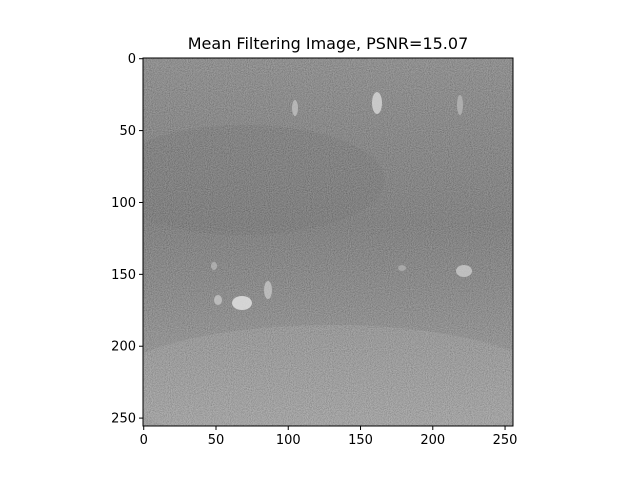 The image size is (640, 480). What do you see at coordinates (505, 440) in the screenshot?
I see `x-tick-label: 250` at bounding box center [505, 440].